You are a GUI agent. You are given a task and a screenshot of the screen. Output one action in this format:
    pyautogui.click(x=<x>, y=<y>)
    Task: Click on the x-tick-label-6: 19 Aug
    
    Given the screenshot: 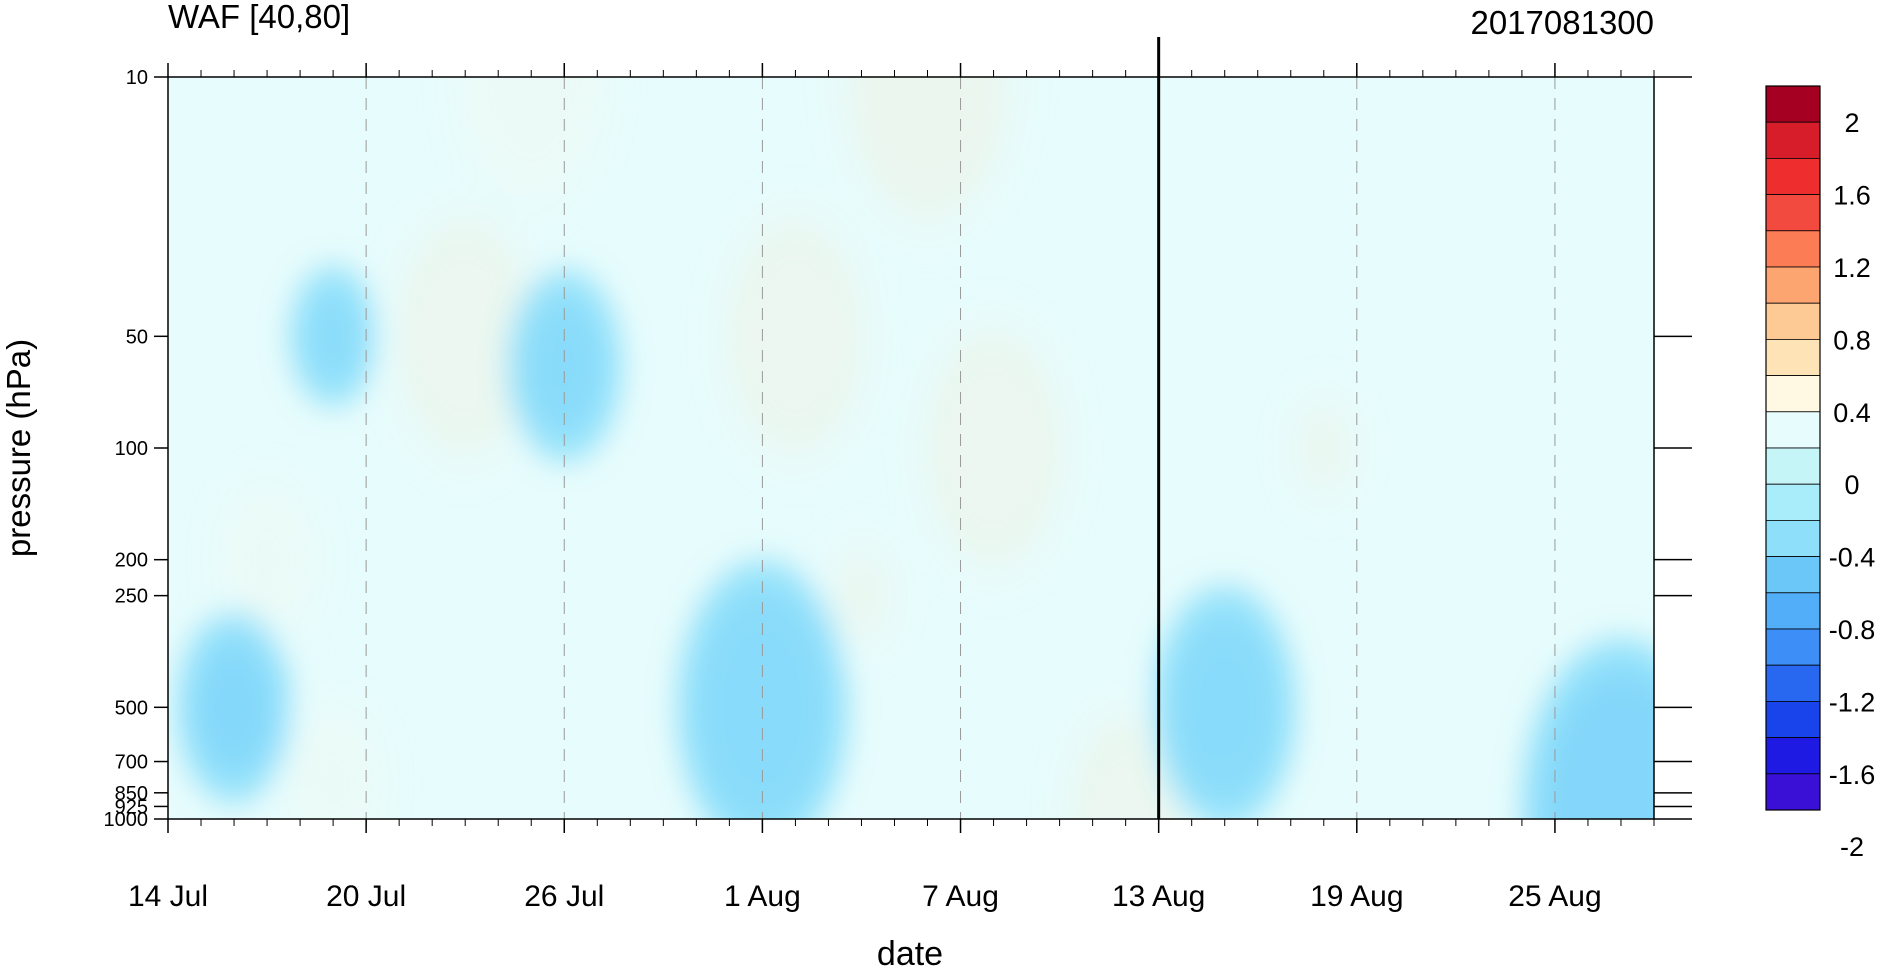 What is the action you would take?
    pyautogui.click(x=1356, y=896)
    